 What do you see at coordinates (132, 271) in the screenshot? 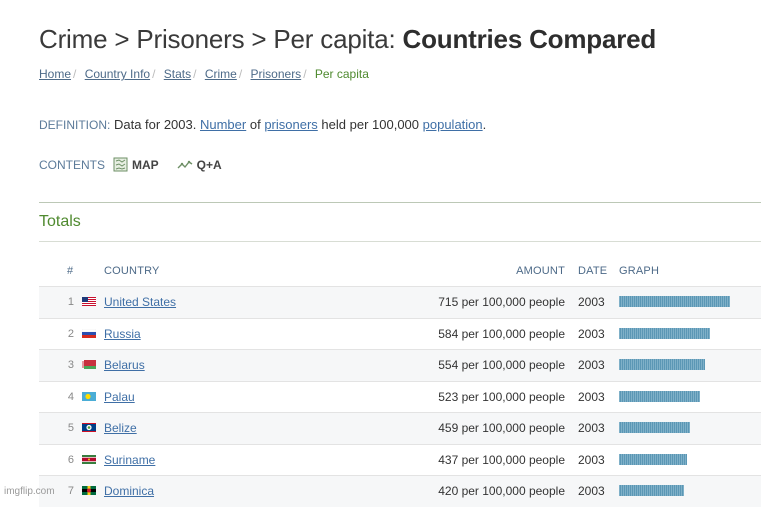
I see `country-column-header: COUNTRY` at bounding box center [132, 271].